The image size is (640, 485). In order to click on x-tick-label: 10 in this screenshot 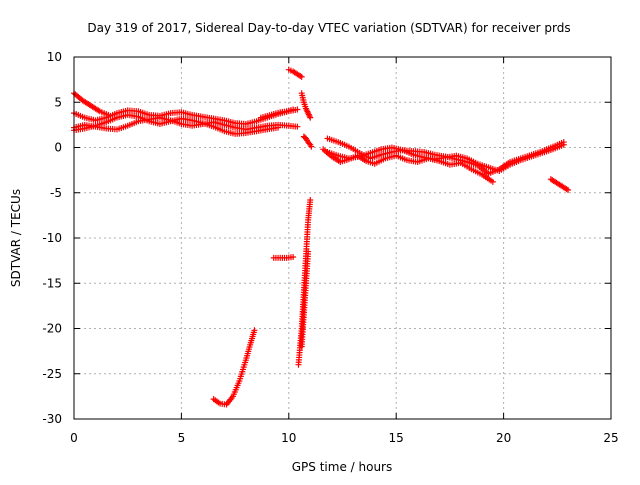, I will do `click(288, 438)`.